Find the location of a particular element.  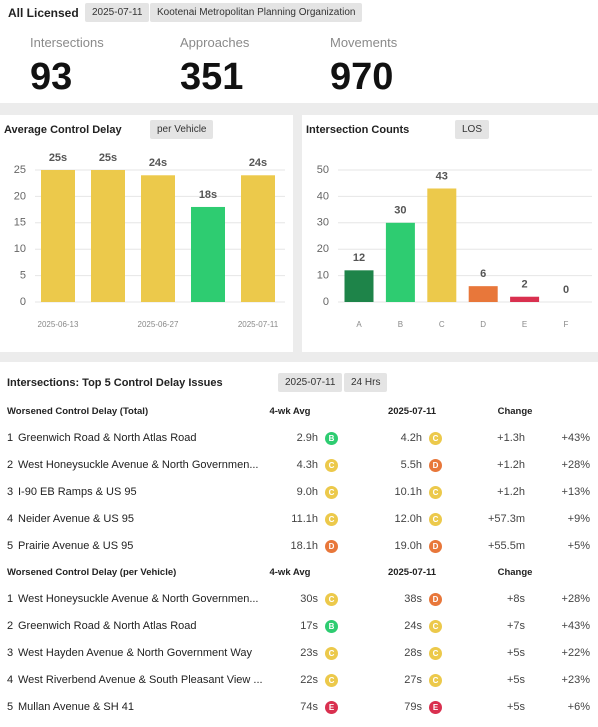

avg-delay: 74s is located at coordinates (309, 707).